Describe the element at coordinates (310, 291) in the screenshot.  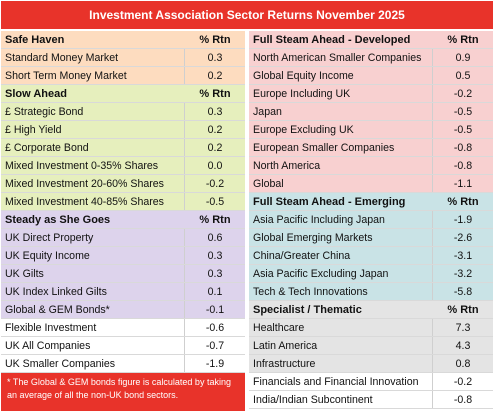
I see `sector-name: Tech & Tech Innovations` at that location.